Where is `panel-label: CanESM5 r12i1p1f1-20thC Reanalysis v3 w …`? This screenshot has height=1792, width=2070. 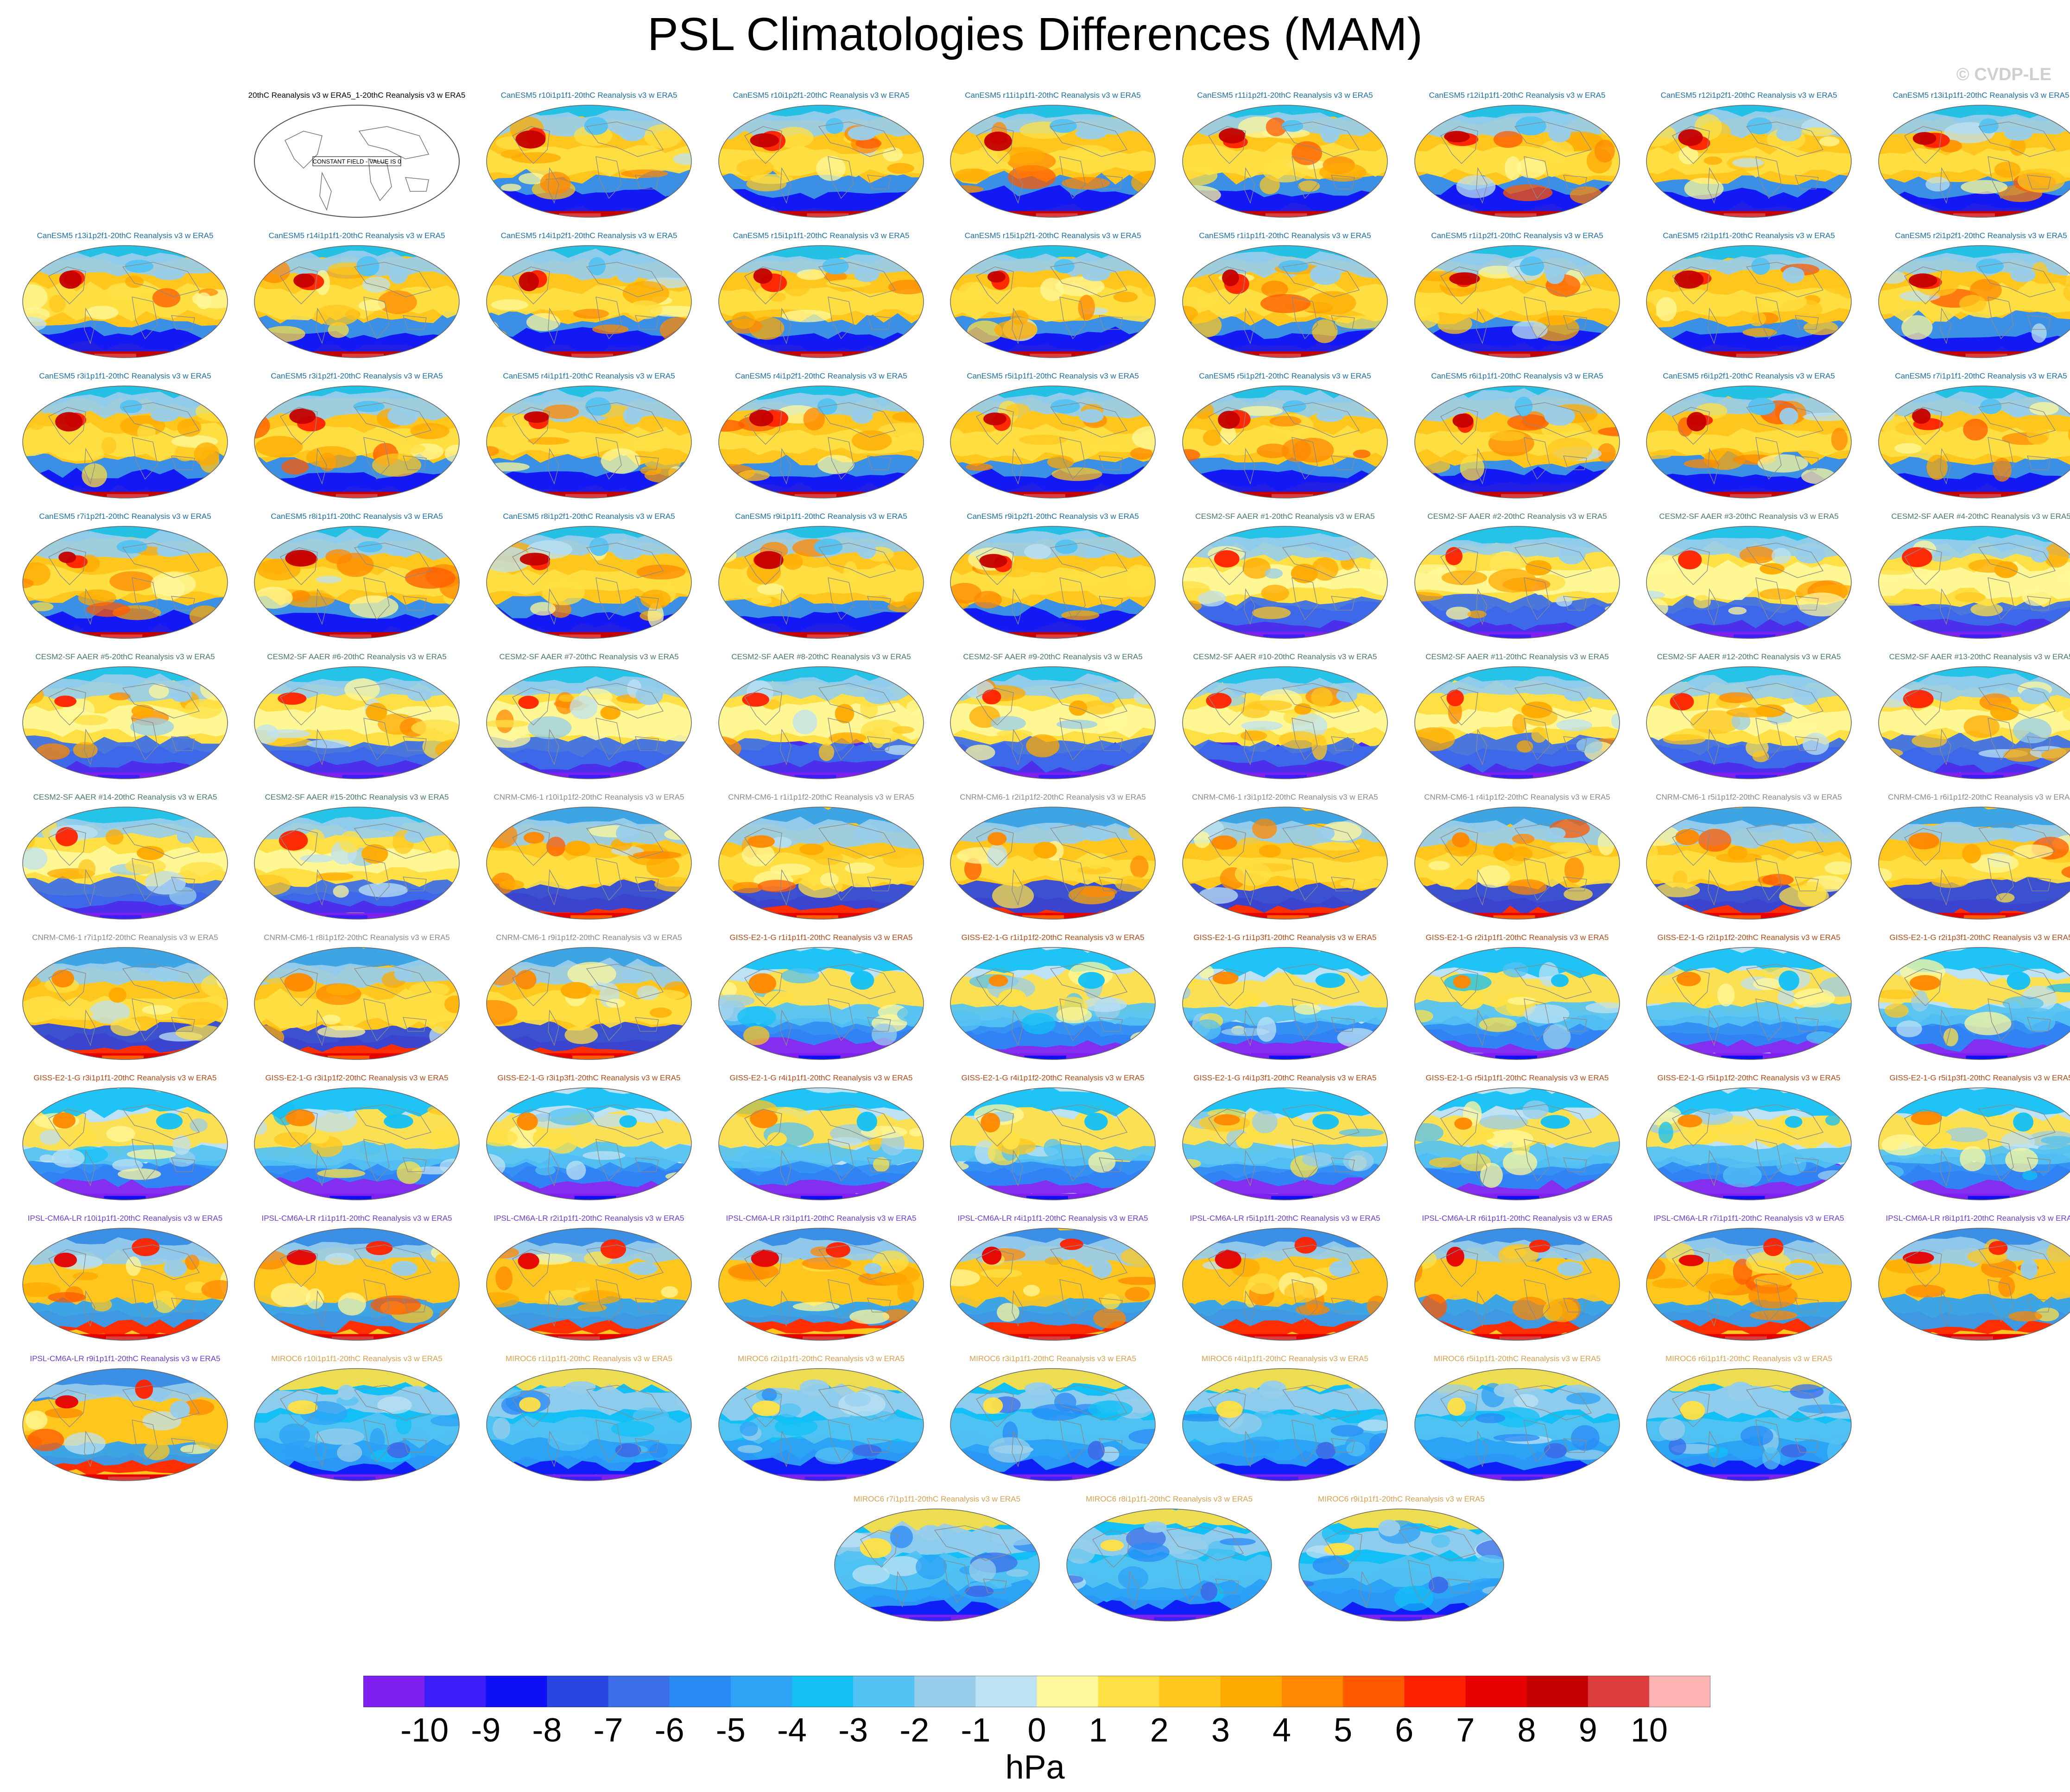 panel-label: CanESM5 r12i1p1f1-20thC Reanalysis v3 w … is located at coordinates (1517, 95).